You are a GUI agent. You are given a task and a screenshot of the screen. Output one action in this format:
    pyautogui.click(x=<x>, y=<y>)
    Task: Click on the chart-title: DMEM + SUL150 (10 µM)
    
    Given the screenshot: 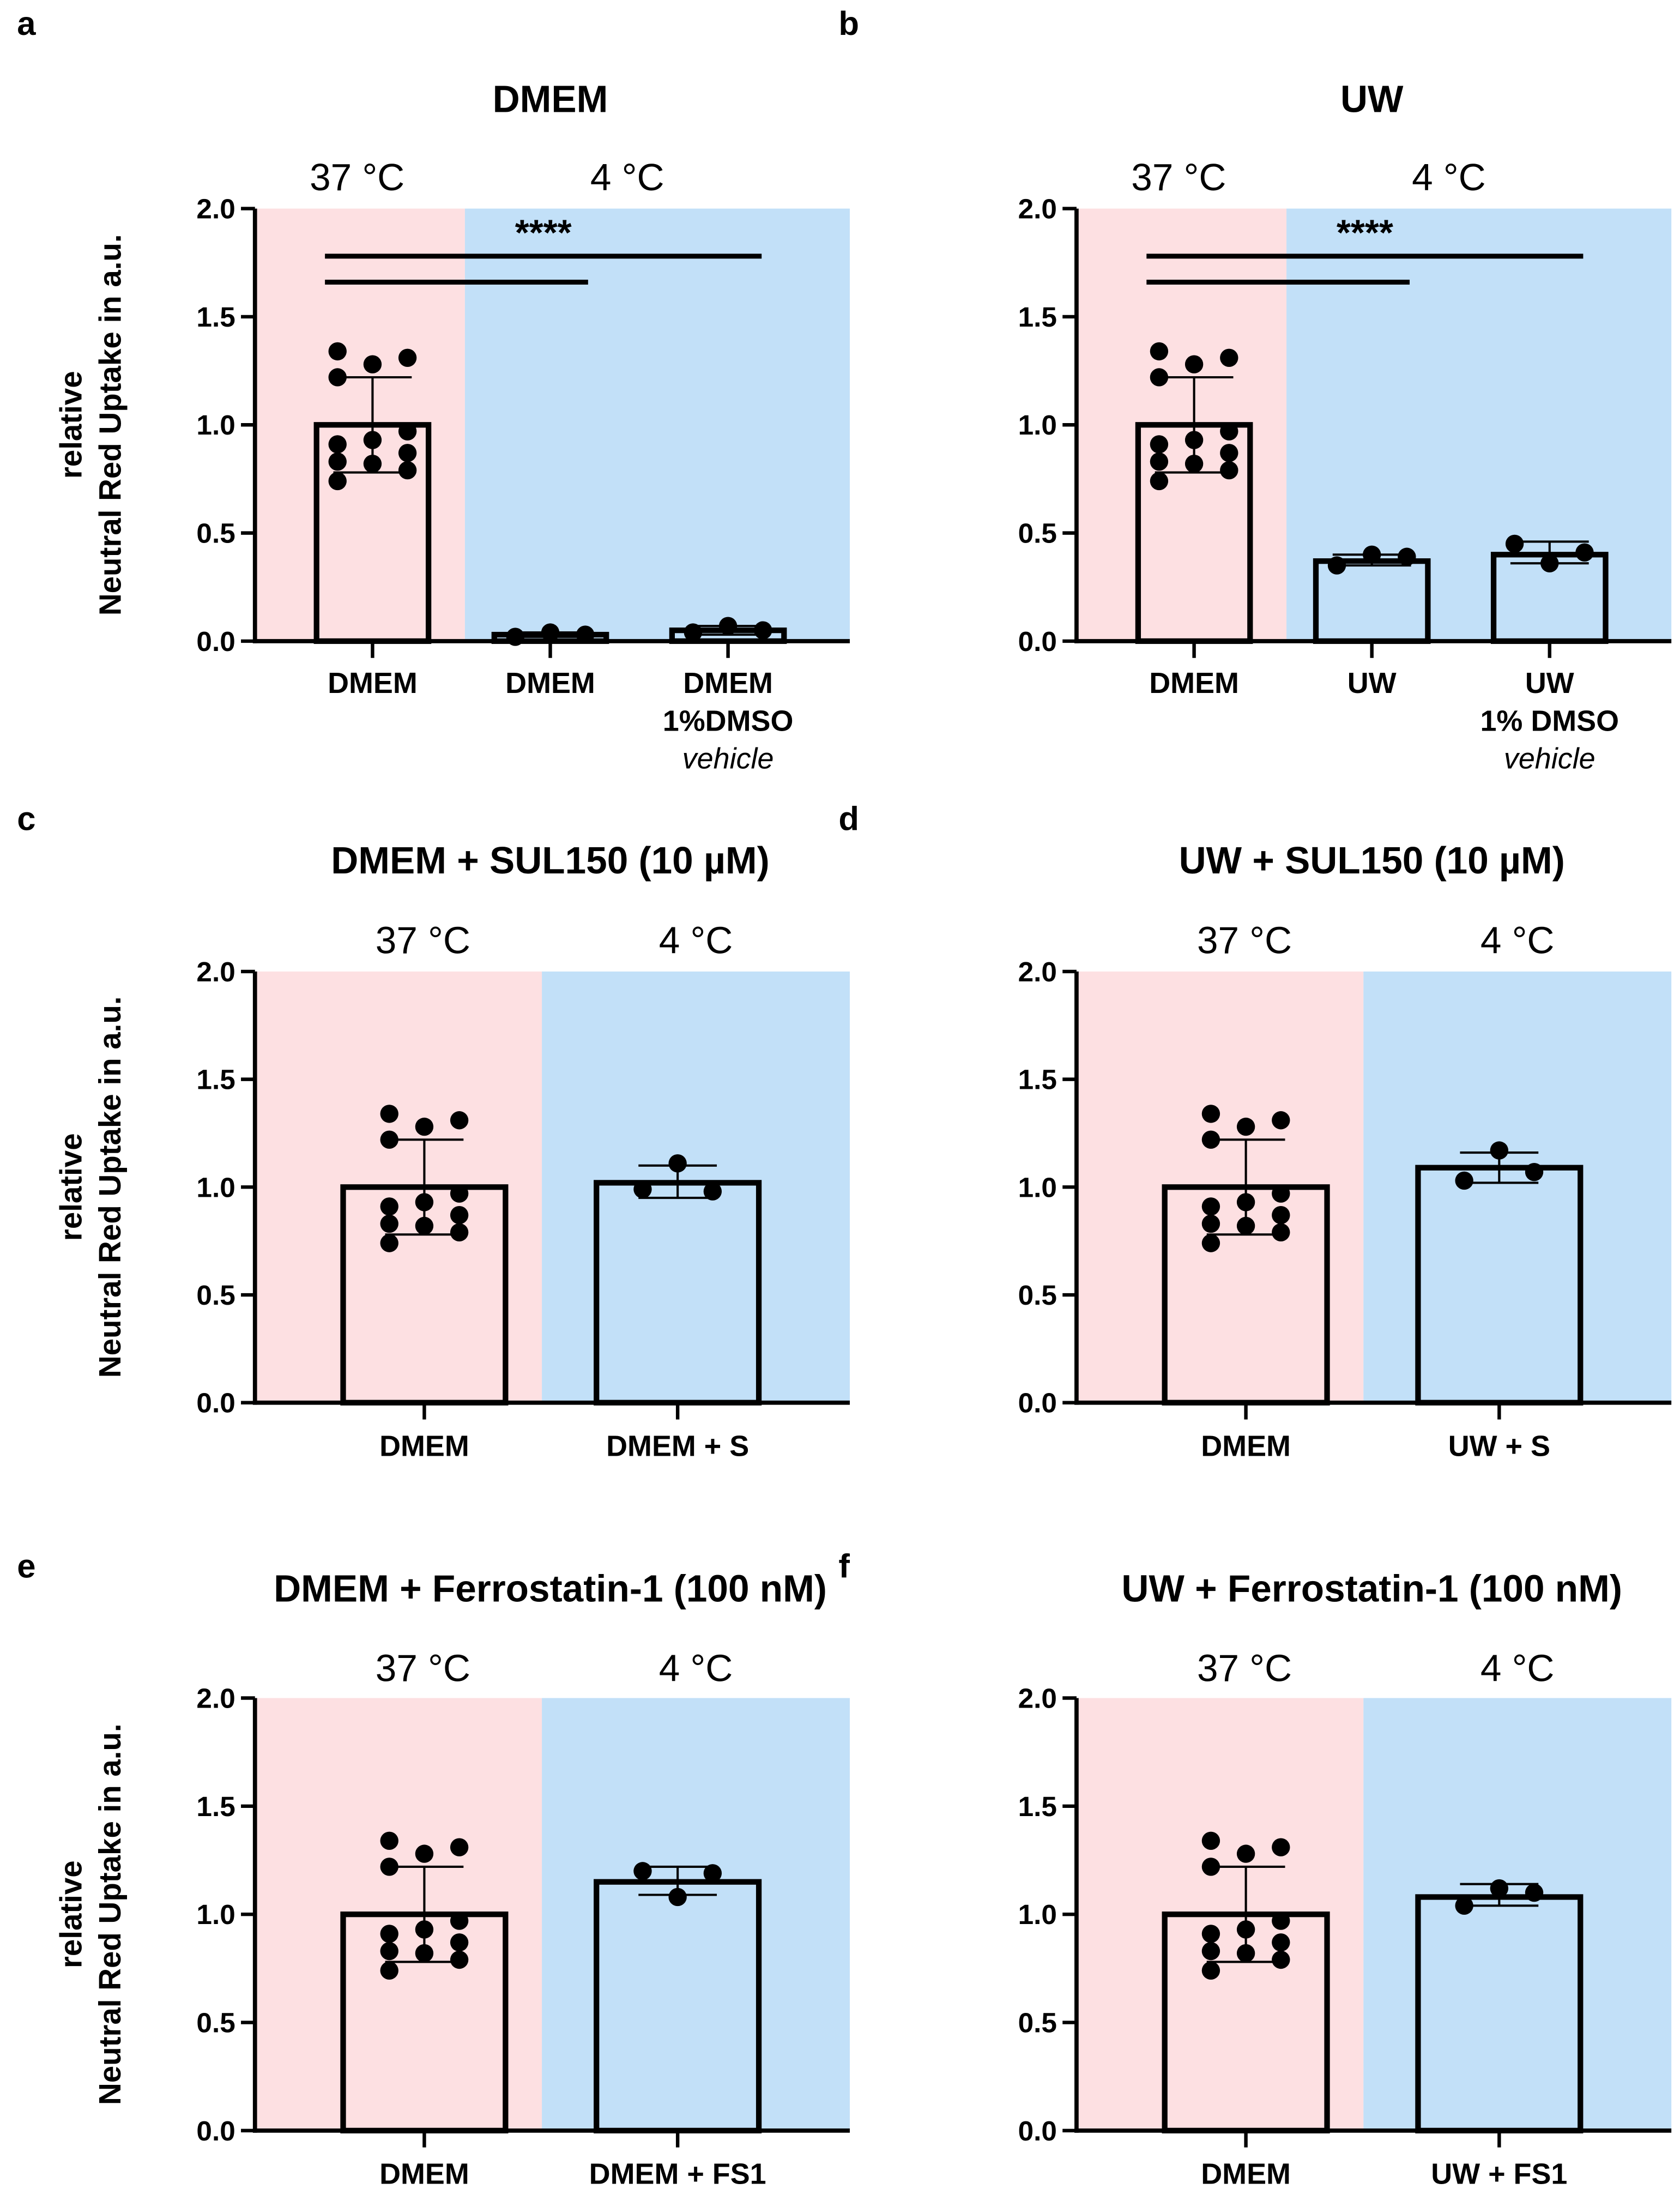 What is the action you would take?
    pyautogui.click(x=550, y=860)
    